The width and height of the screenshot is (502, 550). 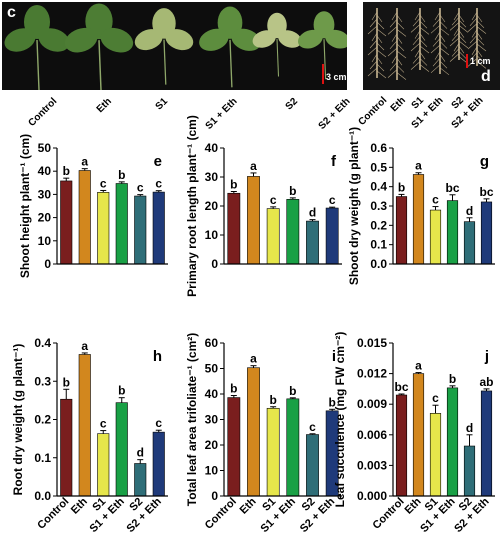 I want to click on panel-letter: f, so click(x=334, y=161).